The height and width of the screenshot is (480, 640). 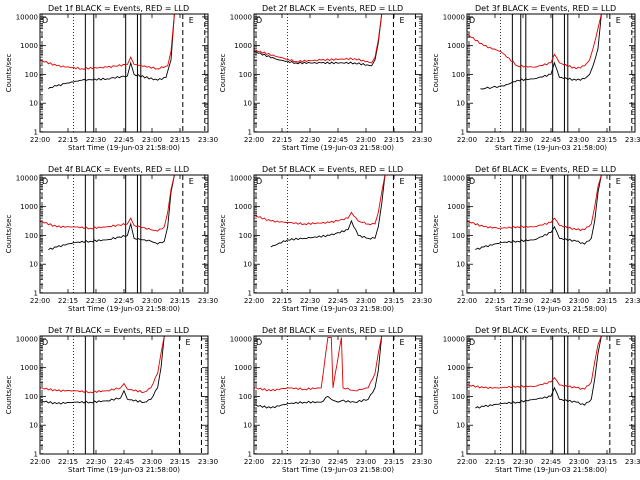 What do you see at coordinates (545, 169) in the screenshot?
I see `panel-title: Det 6f BLACK = Events, RED = LLD` at bounding box center [545, 169].